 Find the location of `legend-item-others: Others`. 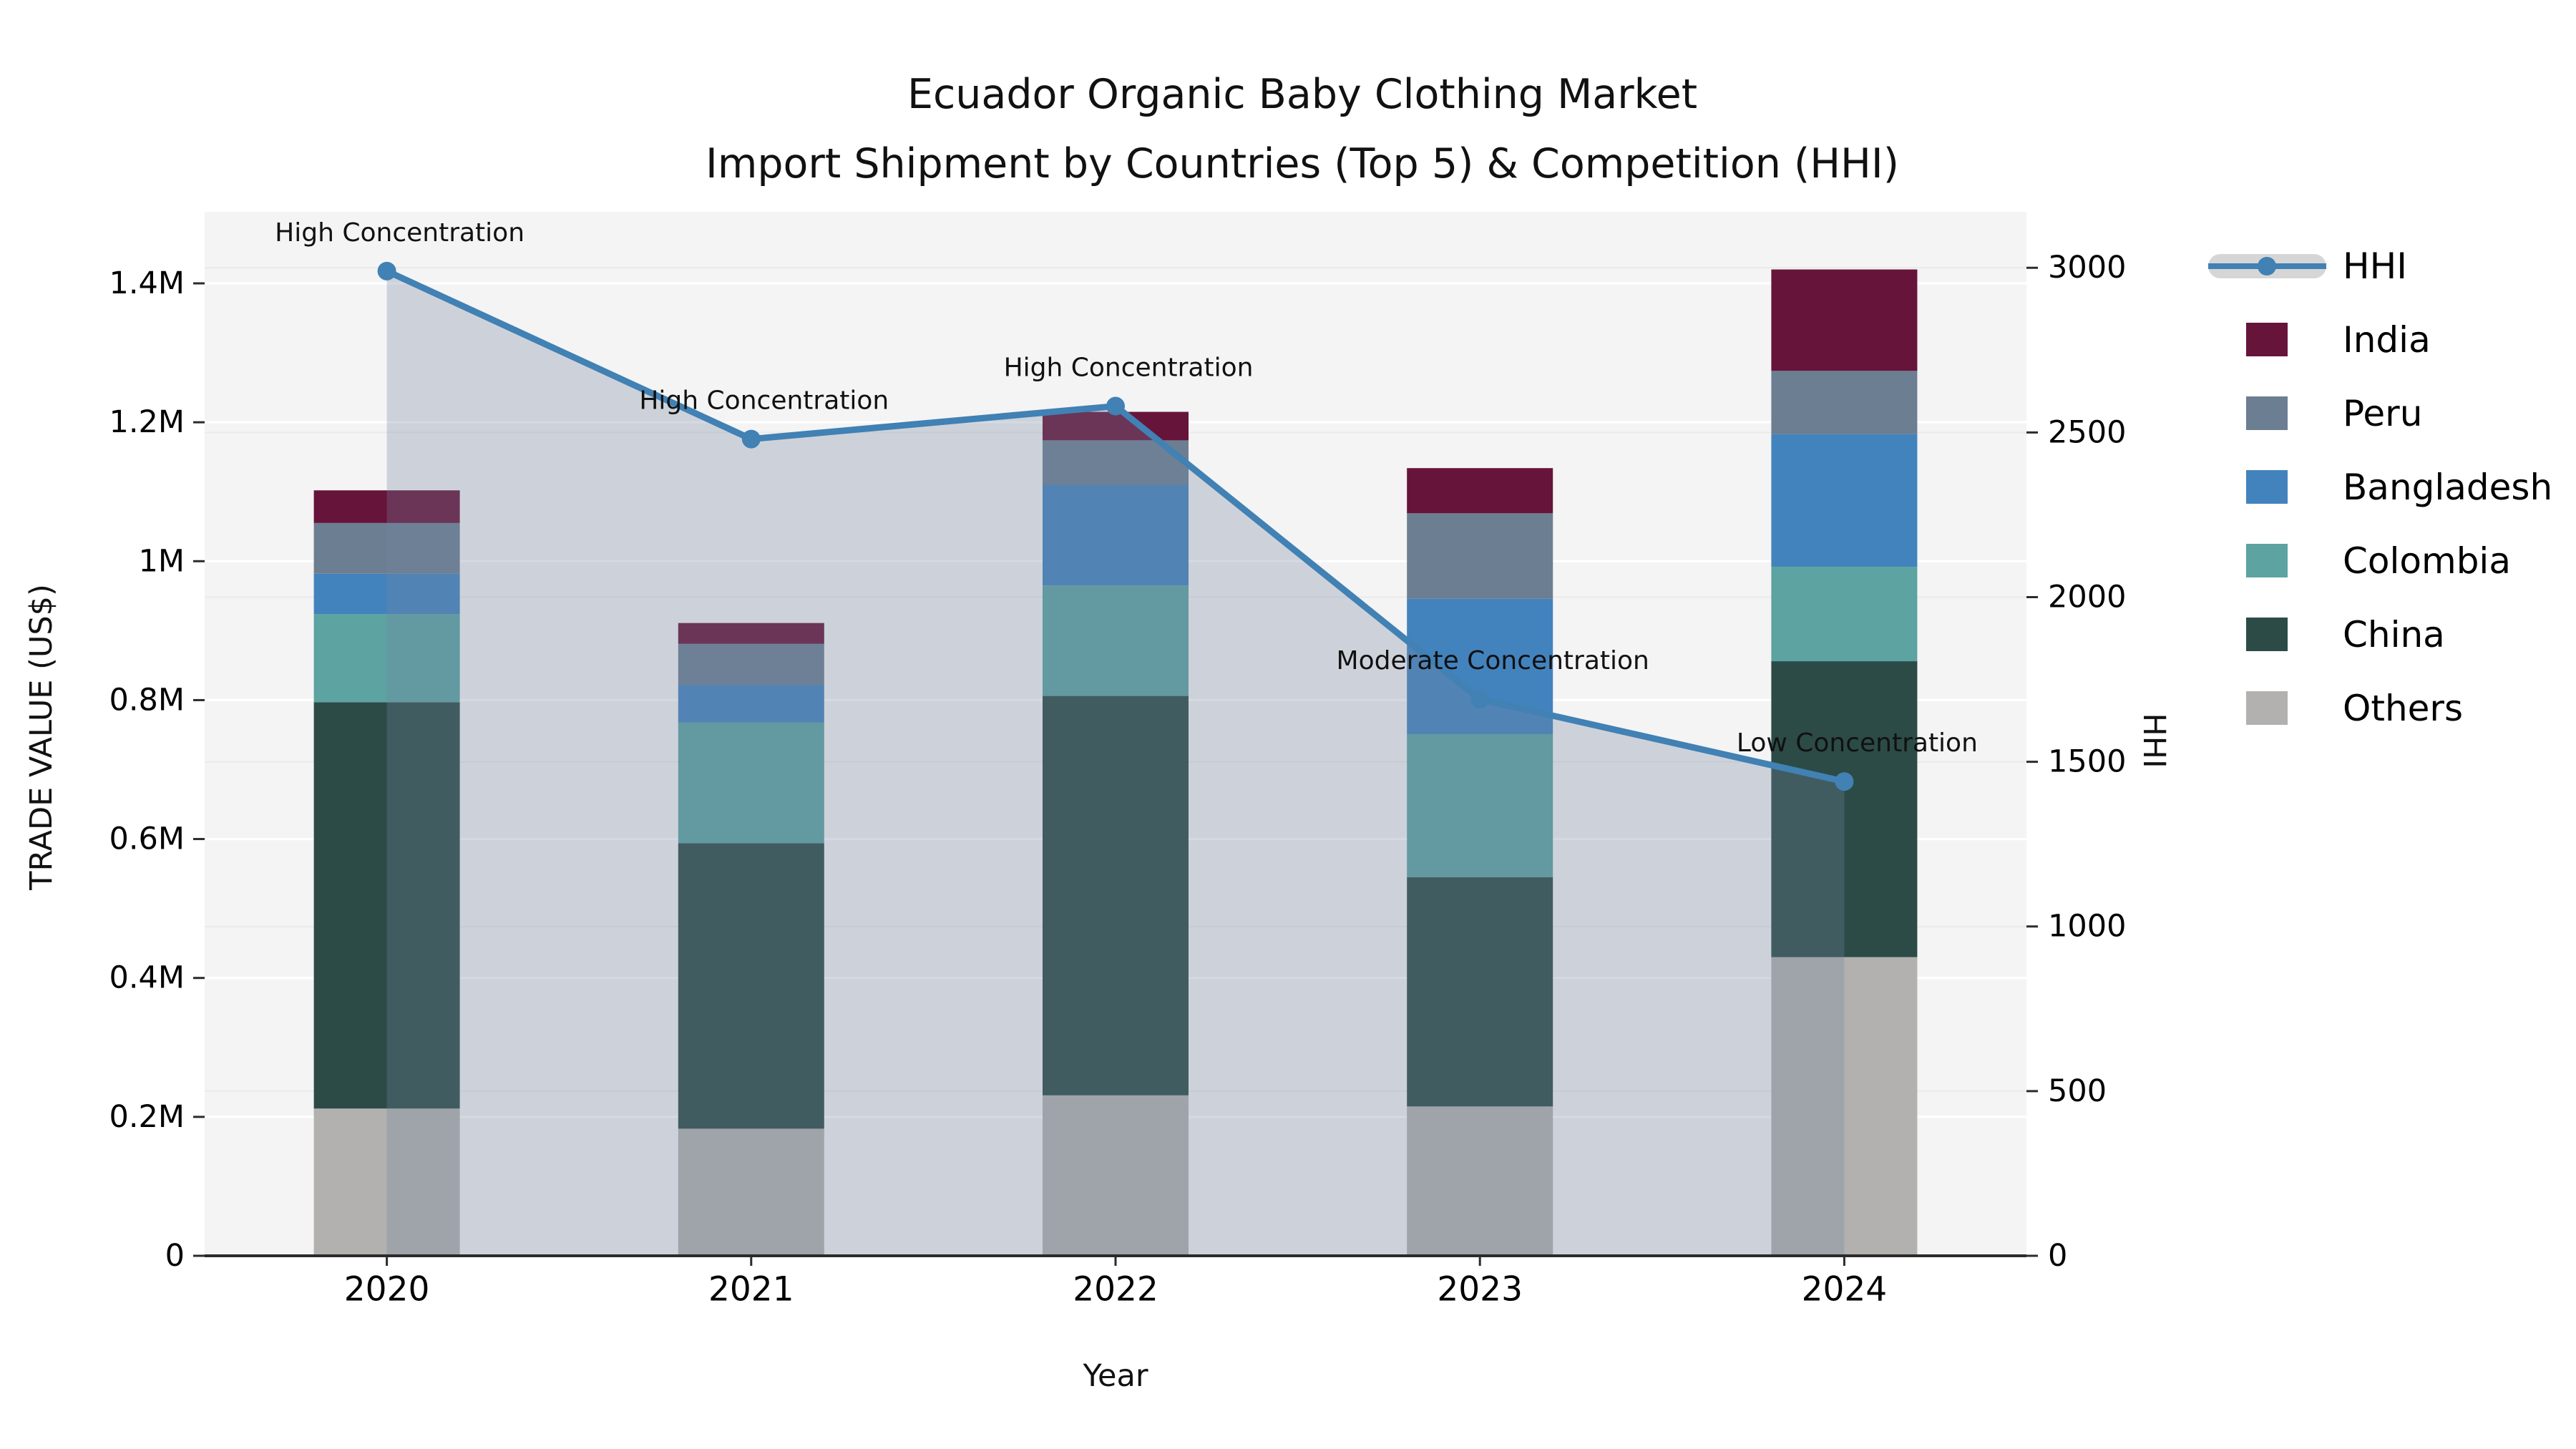

legend-item-others: Others is located at coordinates (2377, 708).